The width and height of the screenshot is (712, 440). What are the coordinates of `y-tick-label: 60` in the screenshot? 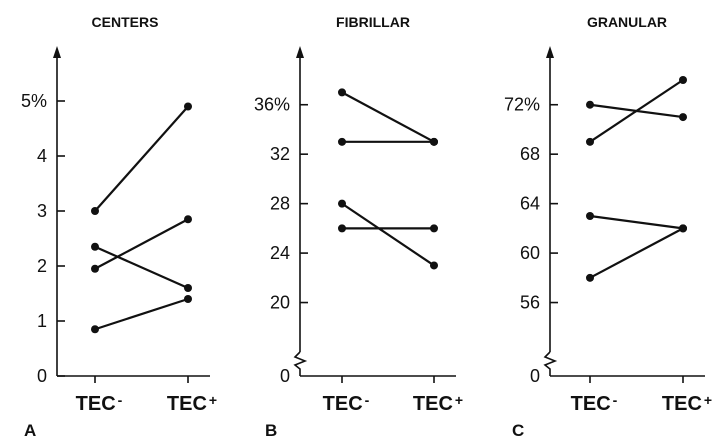 It's located at (530, 253).